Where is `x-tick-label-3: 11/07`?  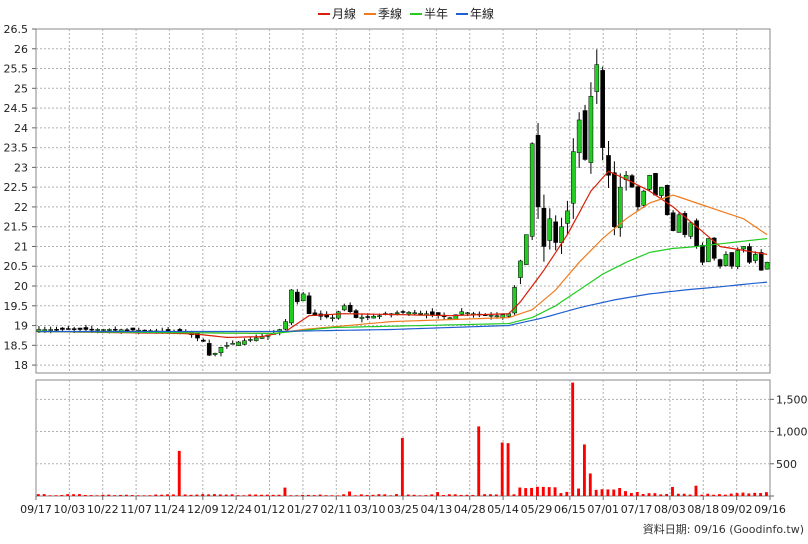 x-tick-label-3: 11/07 is located at coordinates (136, 509).